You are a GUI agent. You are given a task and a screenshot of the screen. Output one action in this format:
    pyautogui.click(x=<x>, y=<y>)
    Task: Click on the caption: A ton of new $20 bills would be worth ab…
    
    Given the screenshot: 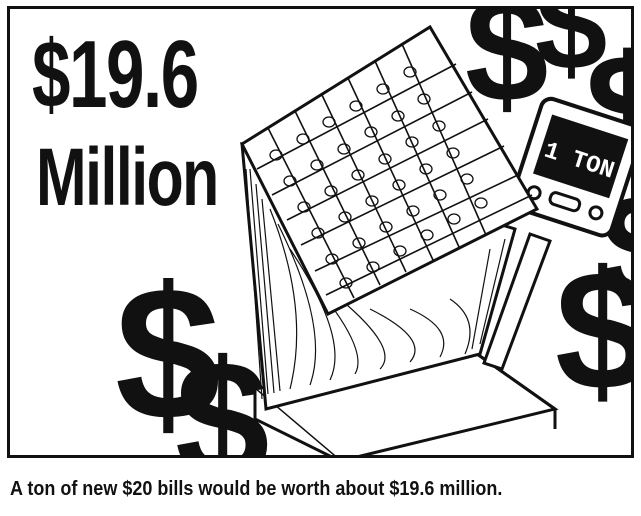 What is the action you would take?
    pyautogui.click(x=256, y=489)
    